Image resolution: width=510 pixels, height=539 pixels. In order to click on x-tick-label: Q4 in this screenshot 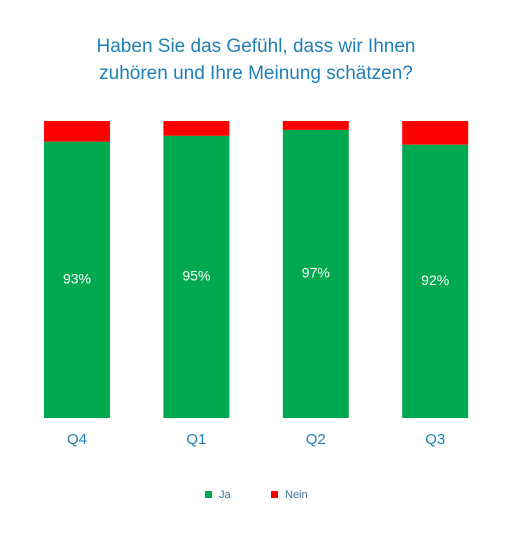, I will do `click(77, 439)`.